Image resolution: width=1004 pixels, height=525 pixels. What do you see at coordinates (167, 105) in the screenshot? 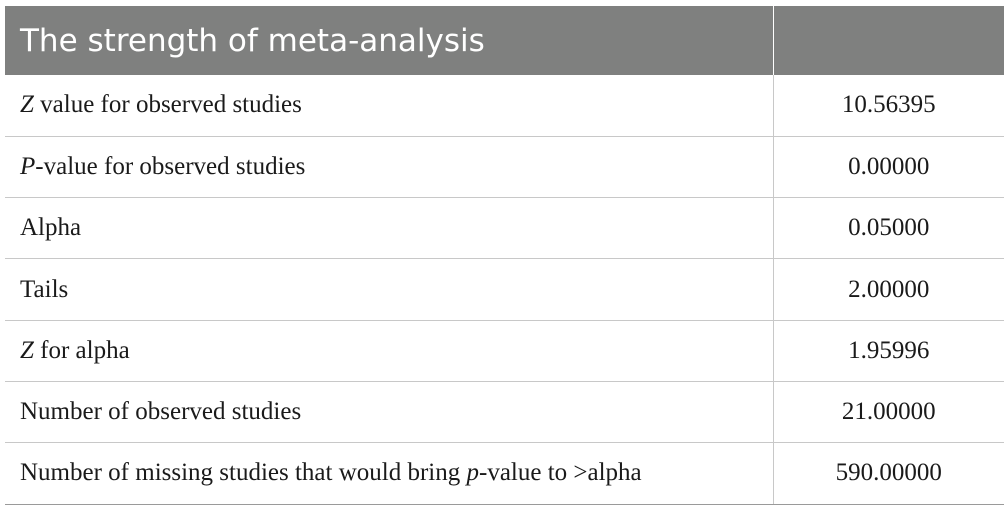
I see `row-label-text: value for observed studies` at bounding box center [167, 105].